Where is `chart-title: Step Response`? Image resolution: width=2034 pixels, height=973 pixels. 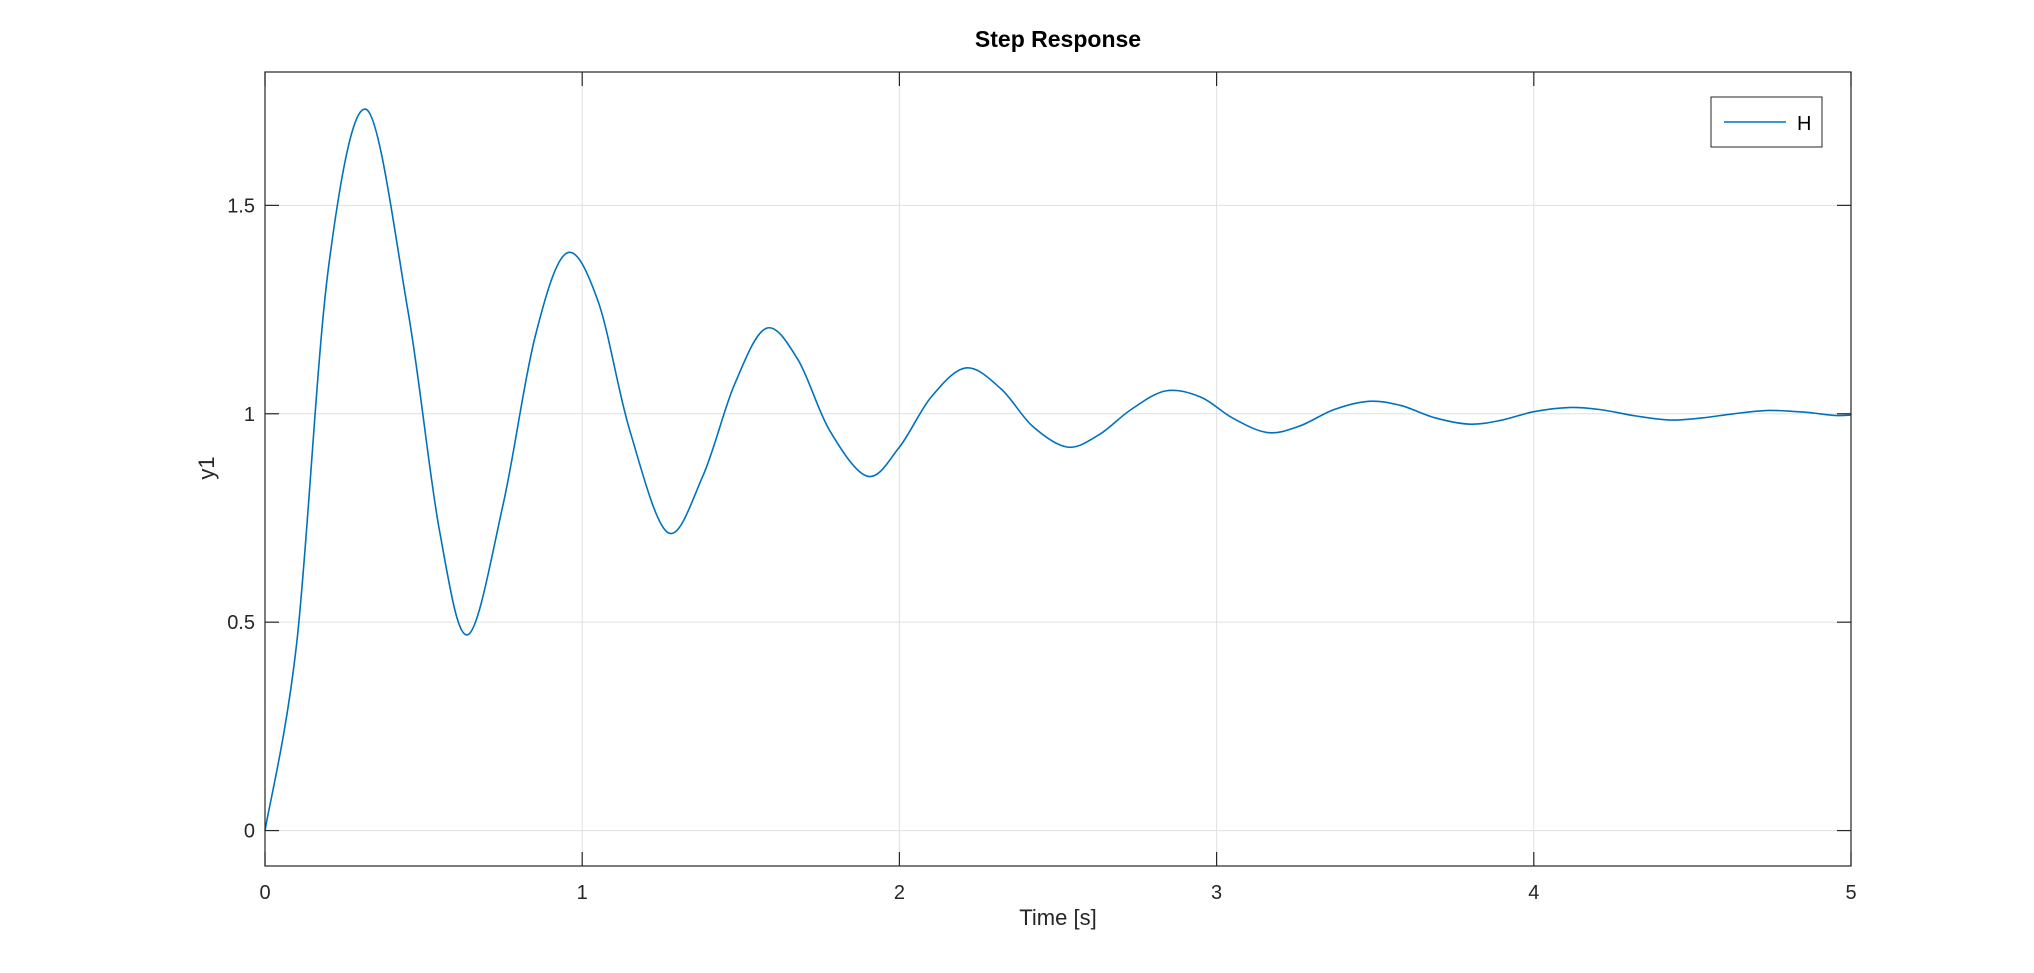
chart-title: Step Response is located at coordinates (1058, 39).